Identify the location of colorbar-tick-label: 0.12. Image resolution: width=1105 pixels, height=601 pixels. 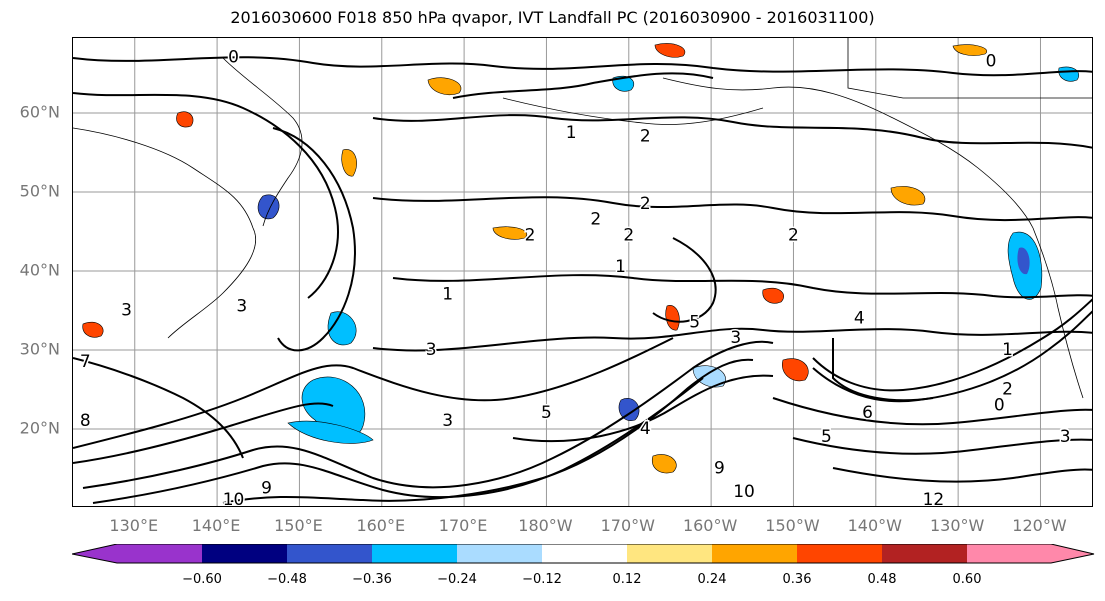
(627, 579).